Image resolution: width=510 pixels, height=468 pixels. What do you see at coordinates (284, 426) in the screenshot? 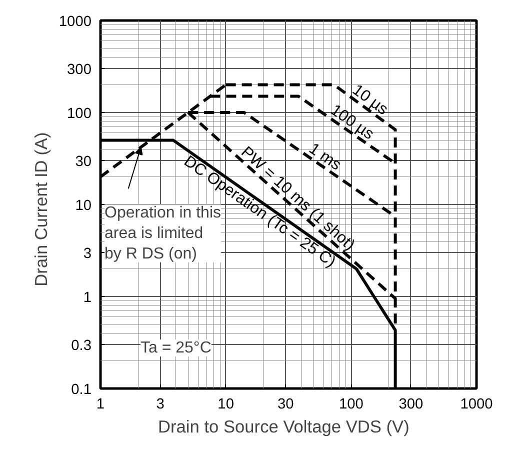
I see `x-axis-title: Drain to Source Voltage VDS (V)` at bounding box center [284, 426].